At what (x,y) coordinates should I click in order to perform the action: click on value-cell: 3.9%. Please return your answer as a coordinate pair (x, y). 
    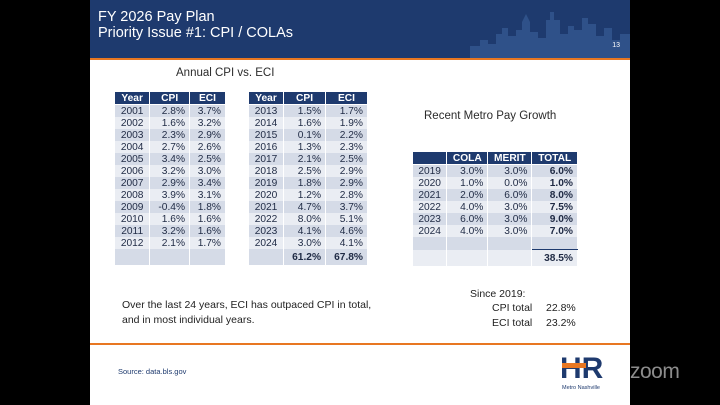
    Looking at the image, I should click on (170, 195).